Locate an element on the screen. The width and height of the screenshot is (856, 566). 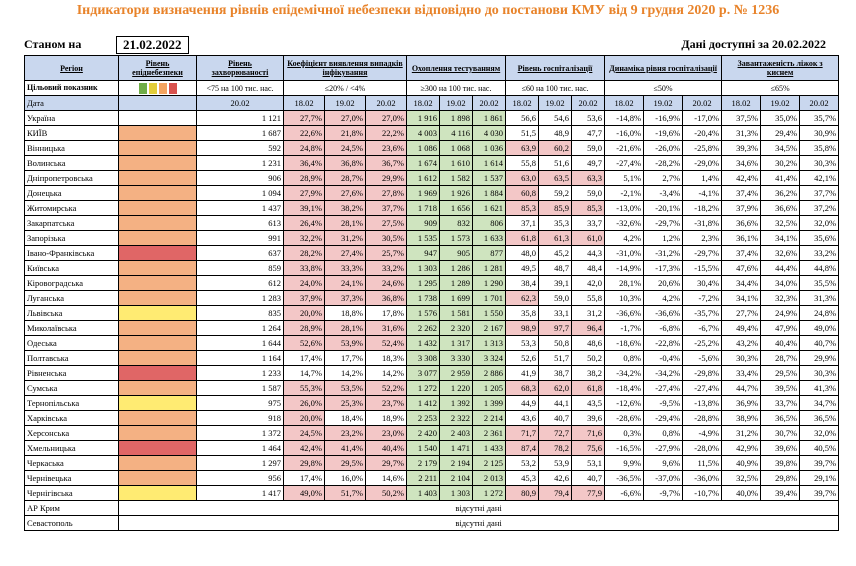
dynamics-value: -10,7% is located at coordinates (702, 493).